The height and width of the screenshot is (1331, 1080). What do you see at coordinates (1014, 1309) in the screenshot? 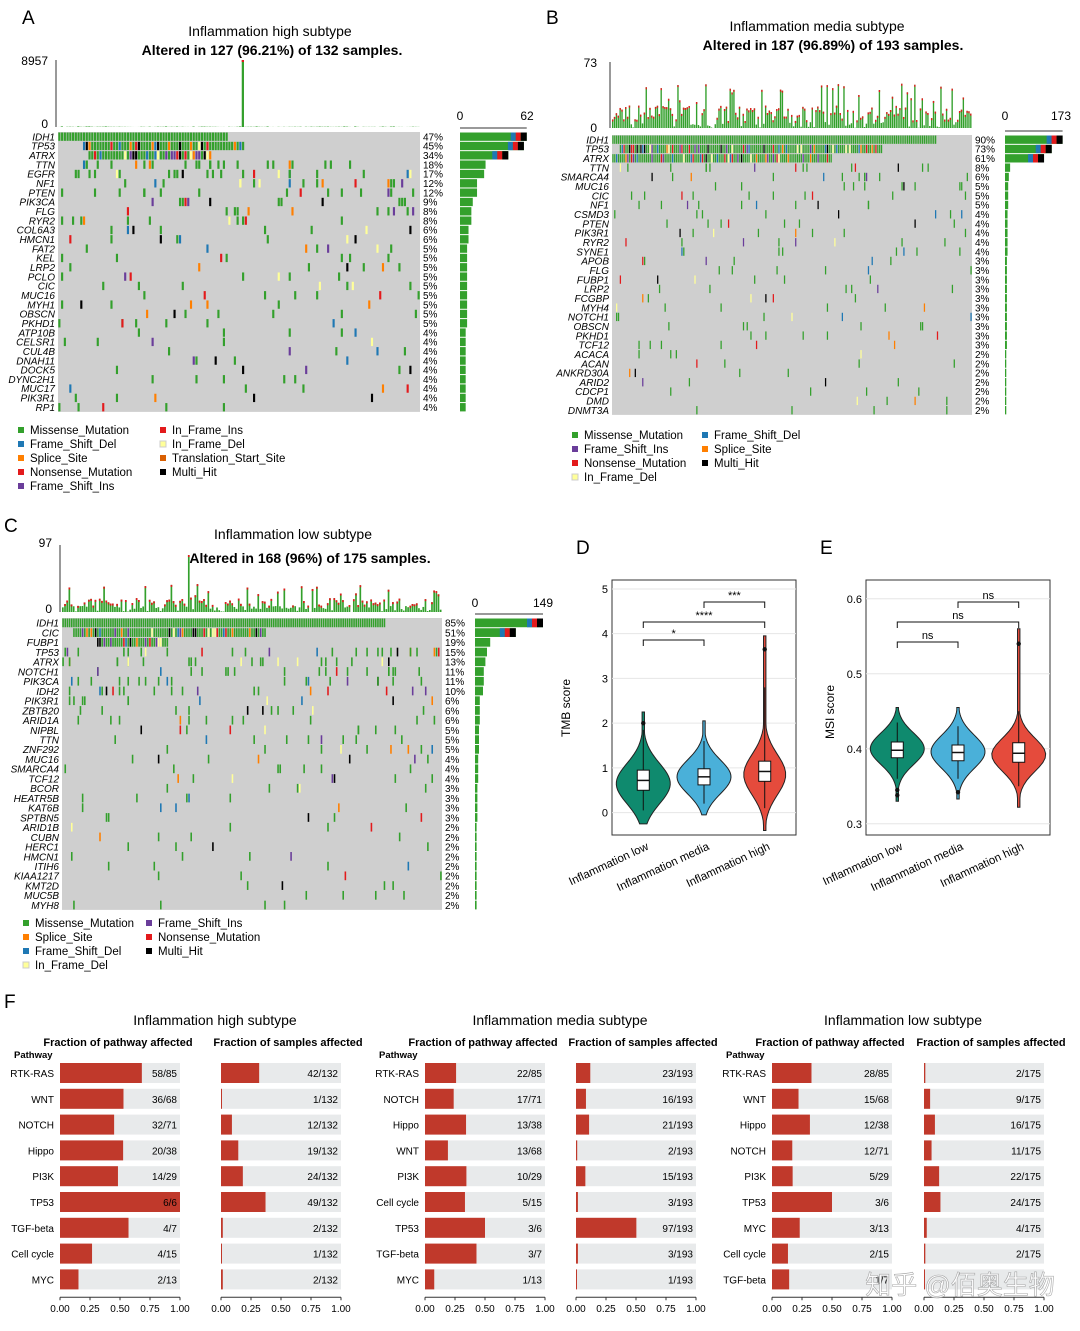
I see `x-tick-label: 0.75` at bounding box center [1014, 1309].